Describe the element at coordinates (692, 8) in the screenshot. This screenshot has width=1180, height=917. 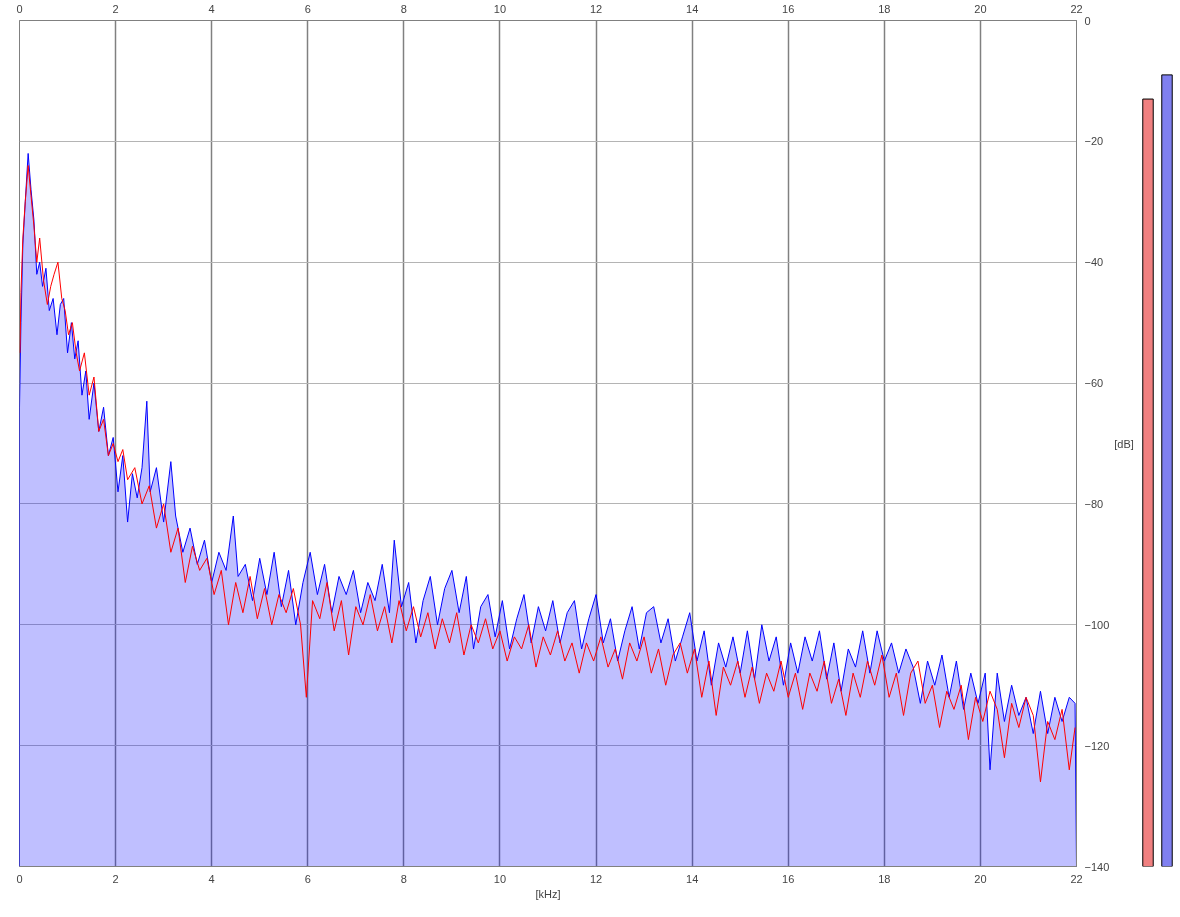
I see `x-tick-label: 14` at that location.